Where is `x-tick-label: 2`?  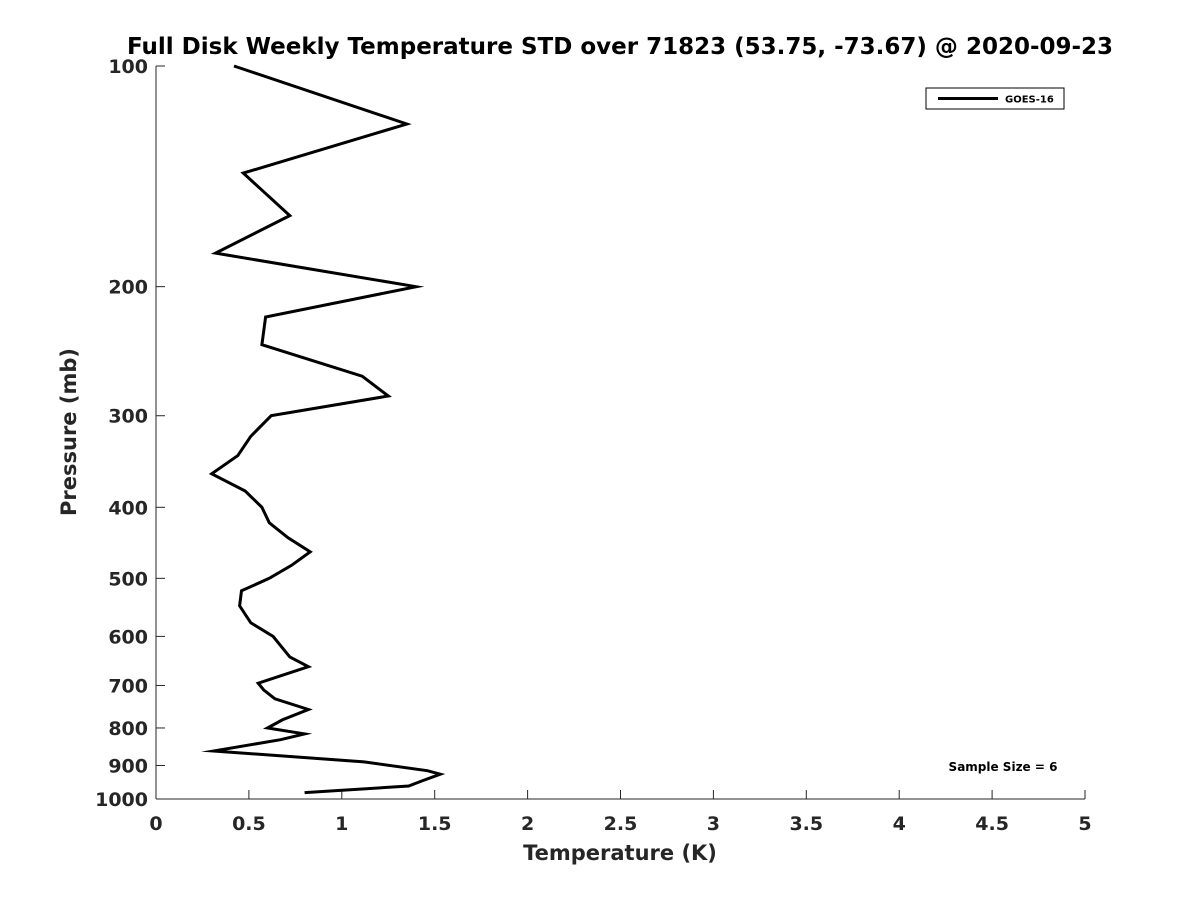
x-tick-label: 2 is located at coordinates (527, 824).